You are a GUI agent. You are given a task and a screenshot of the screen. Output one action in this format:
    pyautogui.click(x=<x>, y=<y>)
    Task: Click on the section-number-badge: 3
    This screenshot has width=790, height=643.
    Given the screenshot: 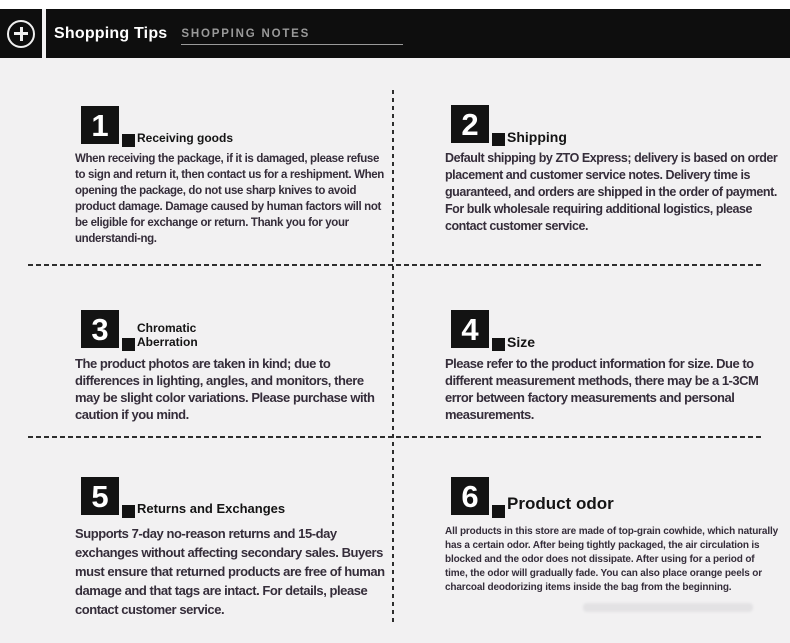 What is the action you would take?
    pyautogui.click(x=108, y=330)
    